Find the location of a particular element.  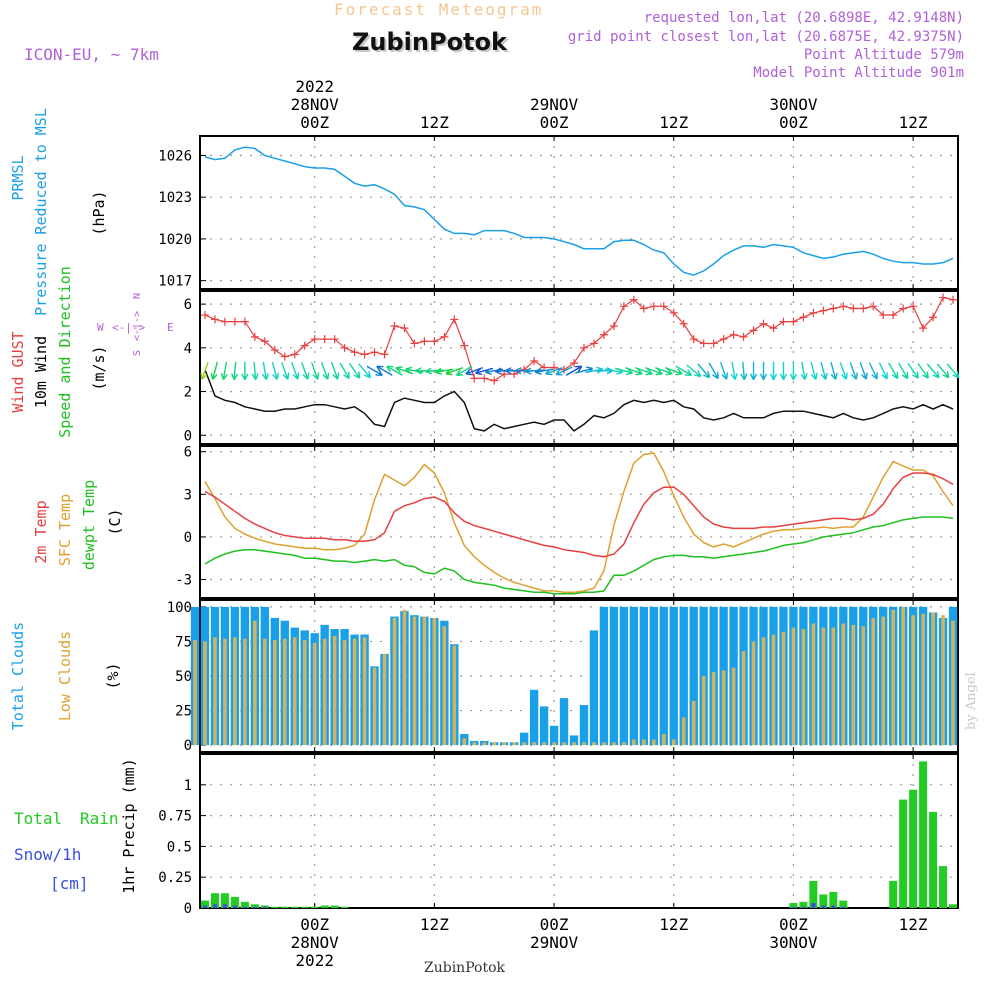

pressure-sublabel: Pressure Reduced to MSL is located at coordinates (41, 212).